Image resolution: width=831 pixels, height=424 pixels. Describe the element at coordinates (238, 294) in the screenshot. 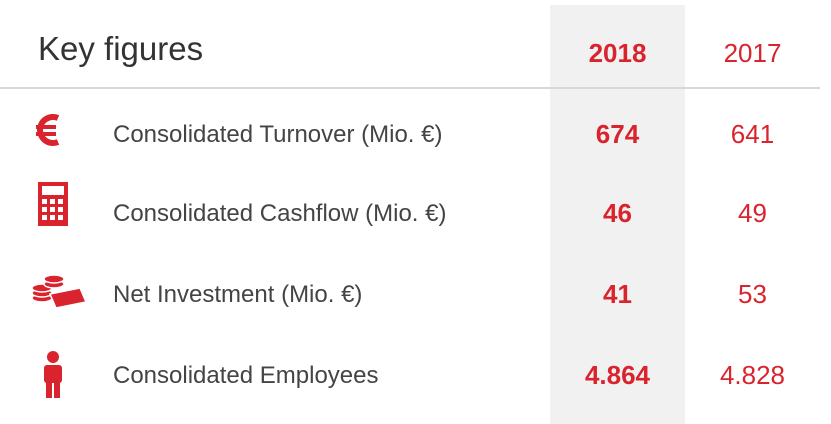

I see `row-label: Net Investment (Mio. €)` at that location.